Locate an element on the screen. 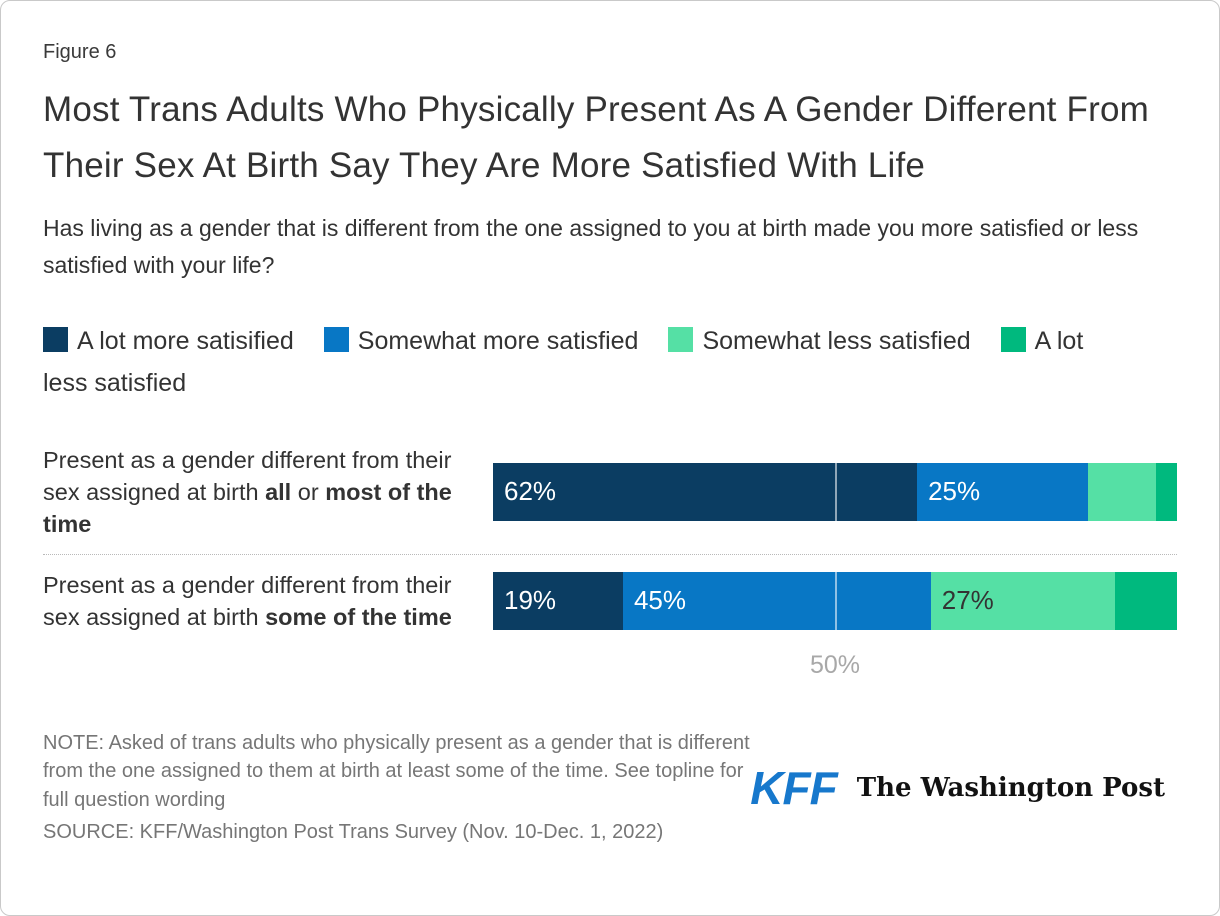  legend-item: A lot less satisfied is located at coordinates (563, 361).